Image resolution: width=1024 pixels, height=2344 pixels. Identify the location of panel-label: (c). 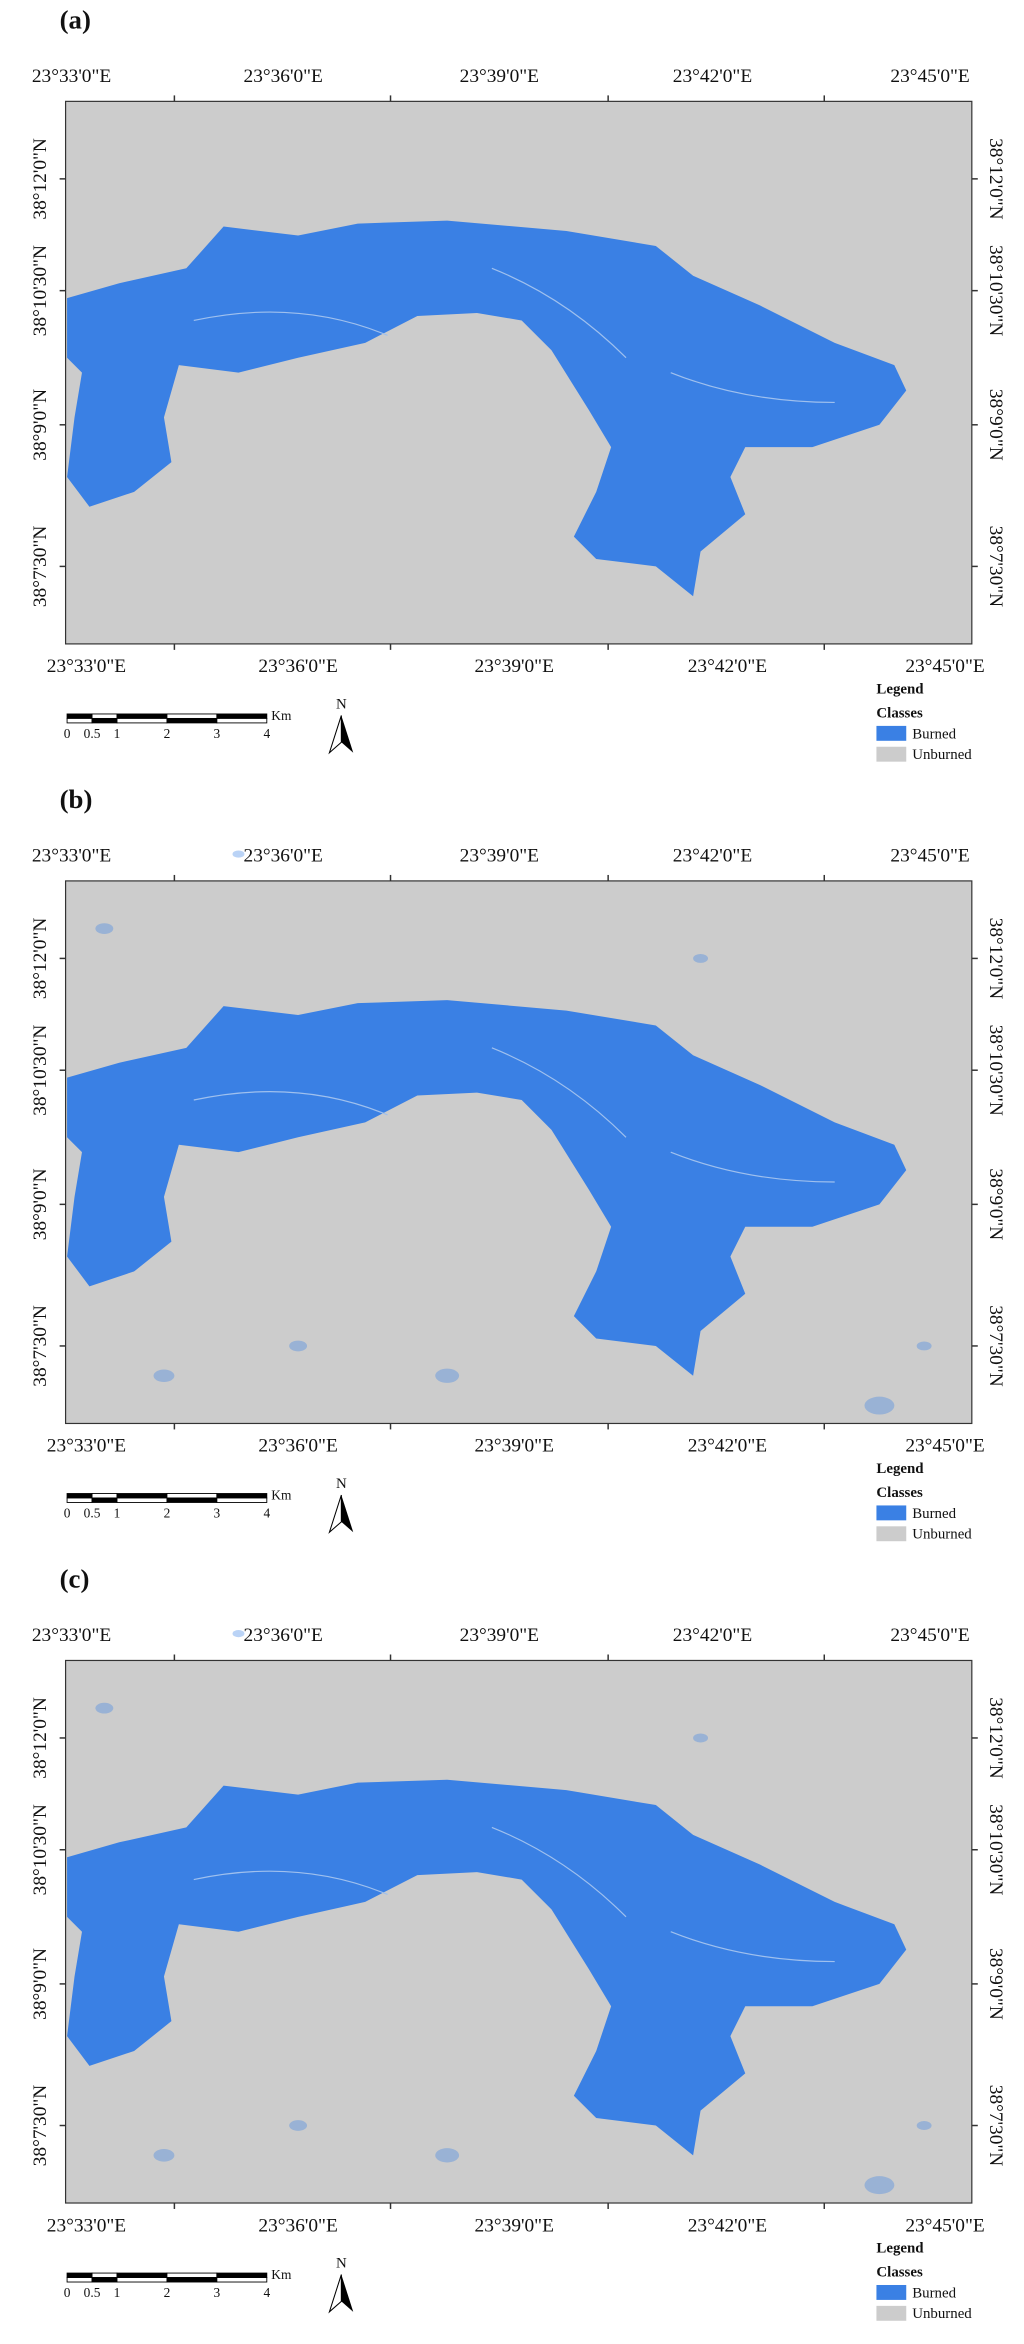
(75, 1579).